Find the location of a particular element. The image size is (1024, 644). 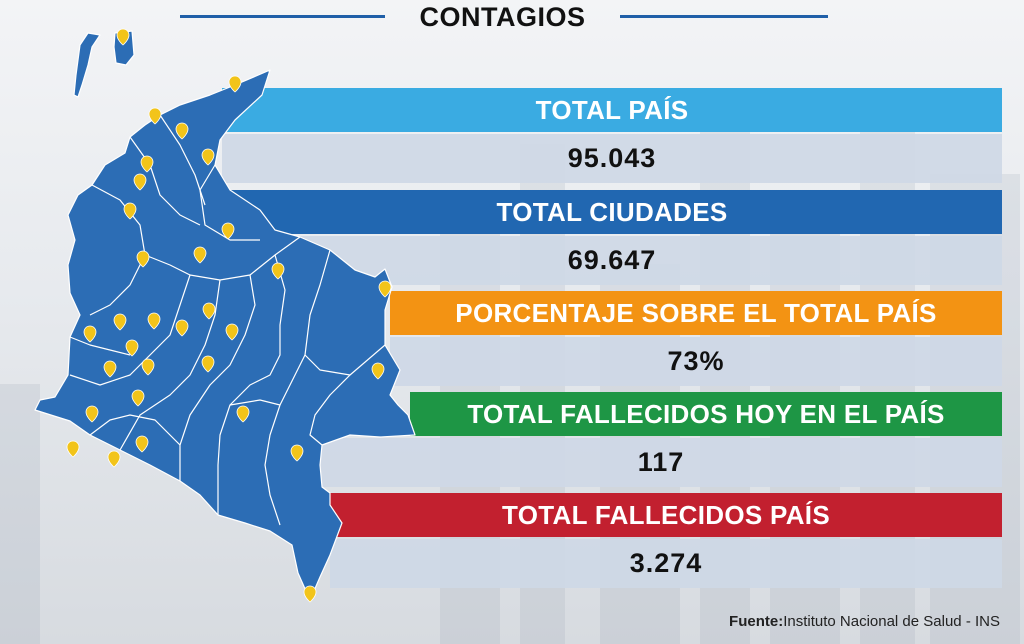

stat-label-porcentaje: PORCENTAJE SOBRE EL TOTAL PAÍS is located at coordinates (696, 313).